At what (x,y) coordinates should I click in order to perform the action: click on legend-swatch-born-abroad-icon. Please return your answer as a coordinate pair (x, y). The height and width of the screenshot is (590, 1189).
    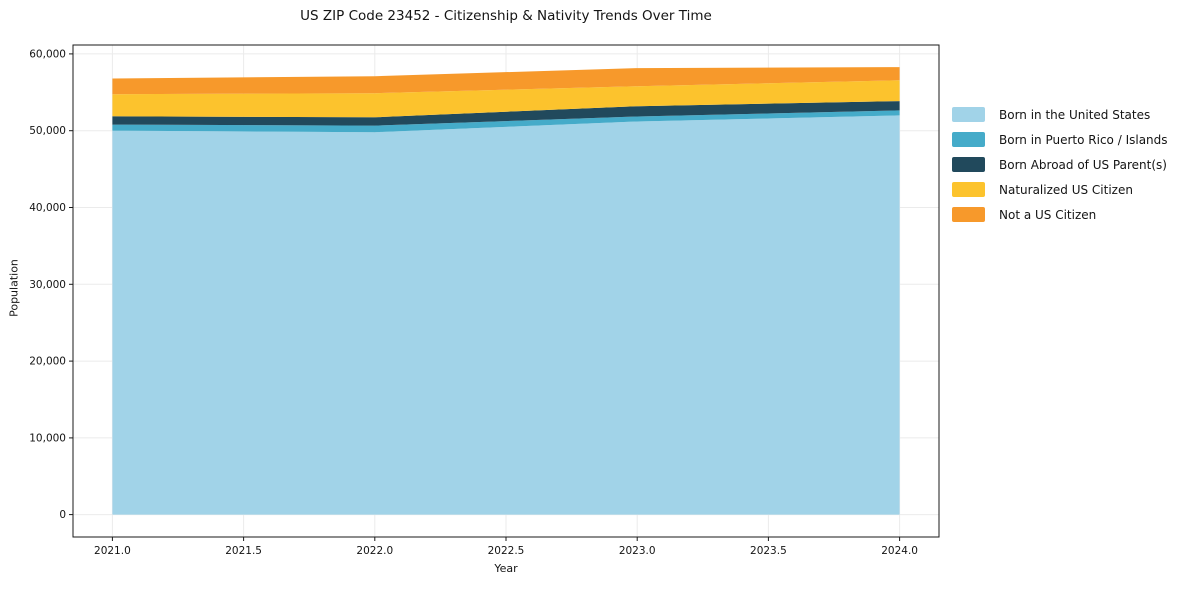
    Looking at the image, I should click on (968, 164).